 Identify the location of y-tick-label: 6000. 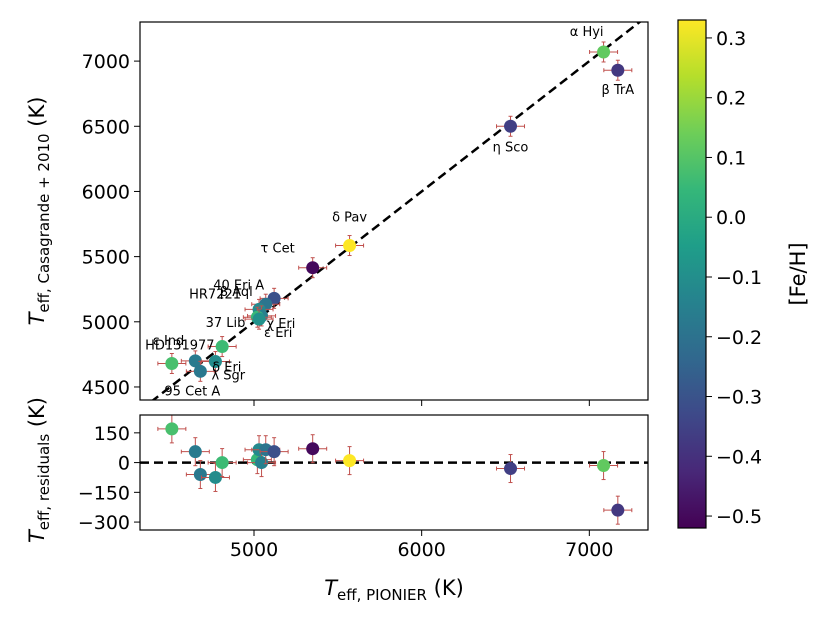
(106, 192).